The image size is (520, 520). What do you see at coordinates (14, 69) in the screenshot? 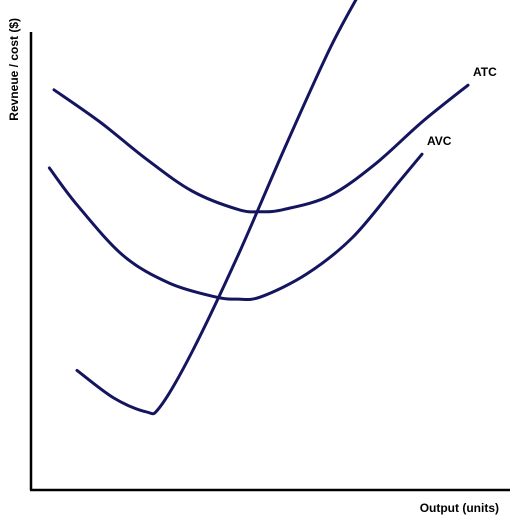
I see `y-axis-label: Revneue / cost ($)` at bounding box center [14, 69].